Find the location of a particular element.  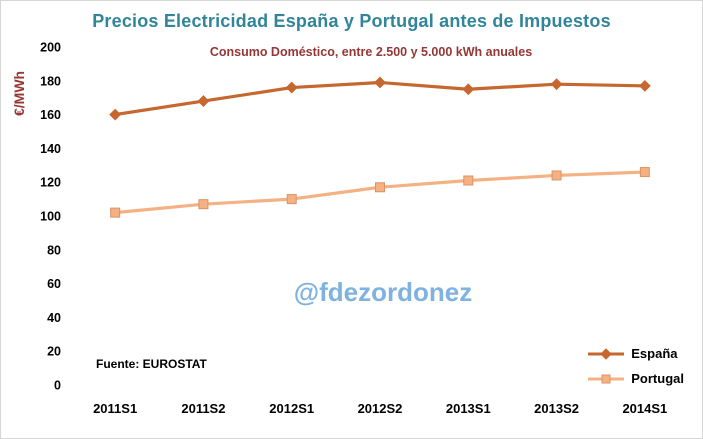

y-tick-label: 180 is located at coordinates (50, 81).